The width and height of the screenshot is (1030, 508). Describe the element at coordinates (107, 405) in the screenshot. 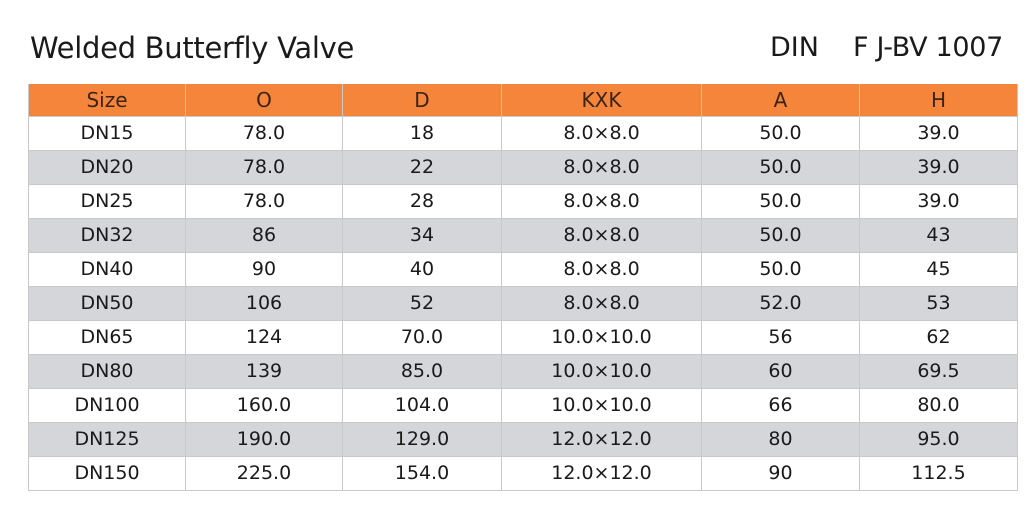

I see `cell-size: DN100` at that location.